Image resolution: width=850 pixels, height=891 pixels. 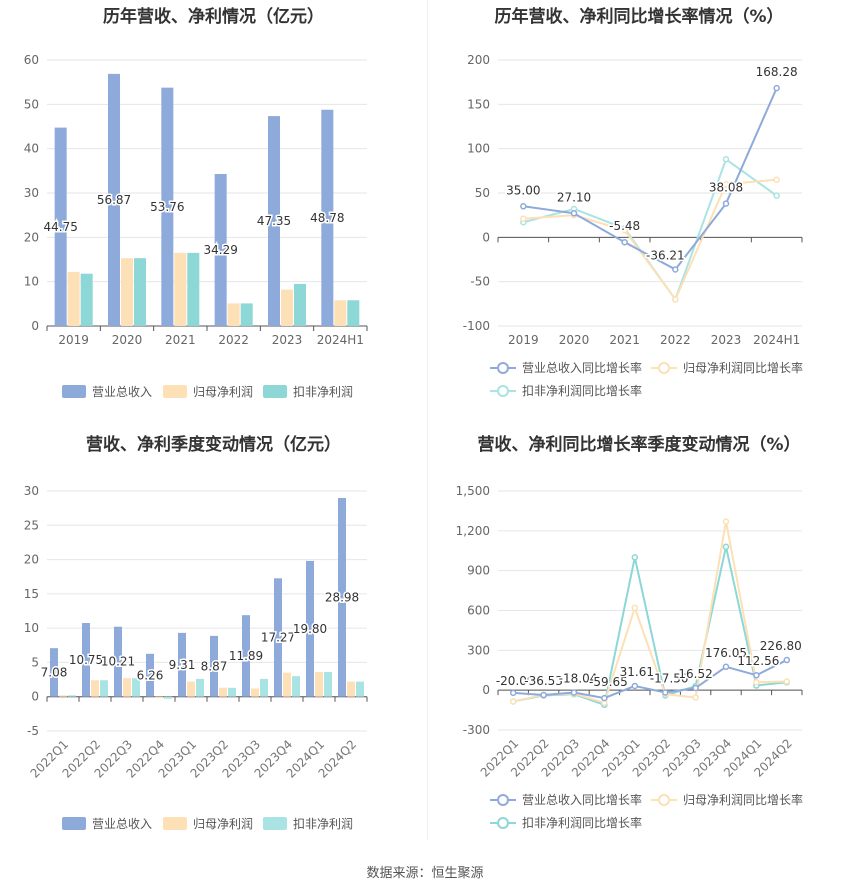 I want to click on x-tick-label: 2020, so click(x=574, y=340).